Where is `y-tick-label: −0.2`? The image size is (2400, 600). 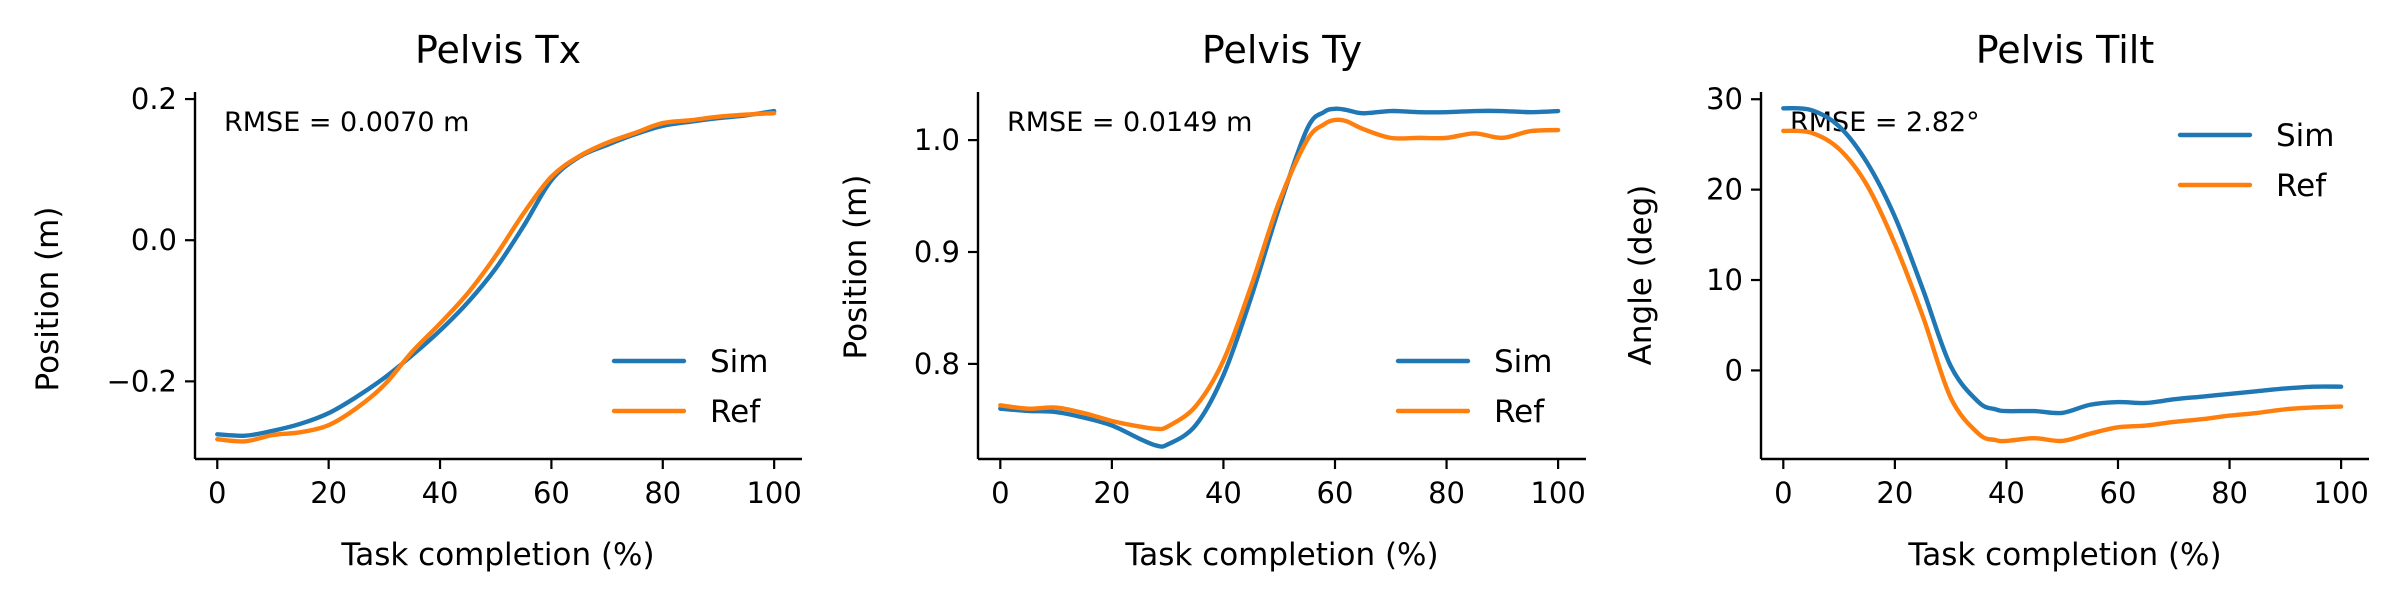 y-tick-label: −0.2 is located at coordinates (142, 381).